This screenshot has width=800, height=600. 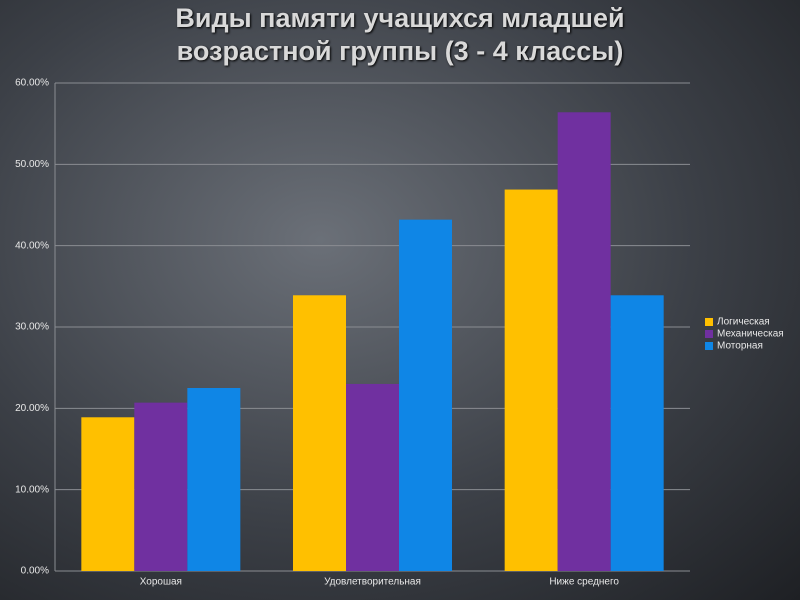 What do you see at coordinates (372, 582) in the screenshot?
I see `x-tick-label: Удовлетворительная` at bounding box center [372, 582].